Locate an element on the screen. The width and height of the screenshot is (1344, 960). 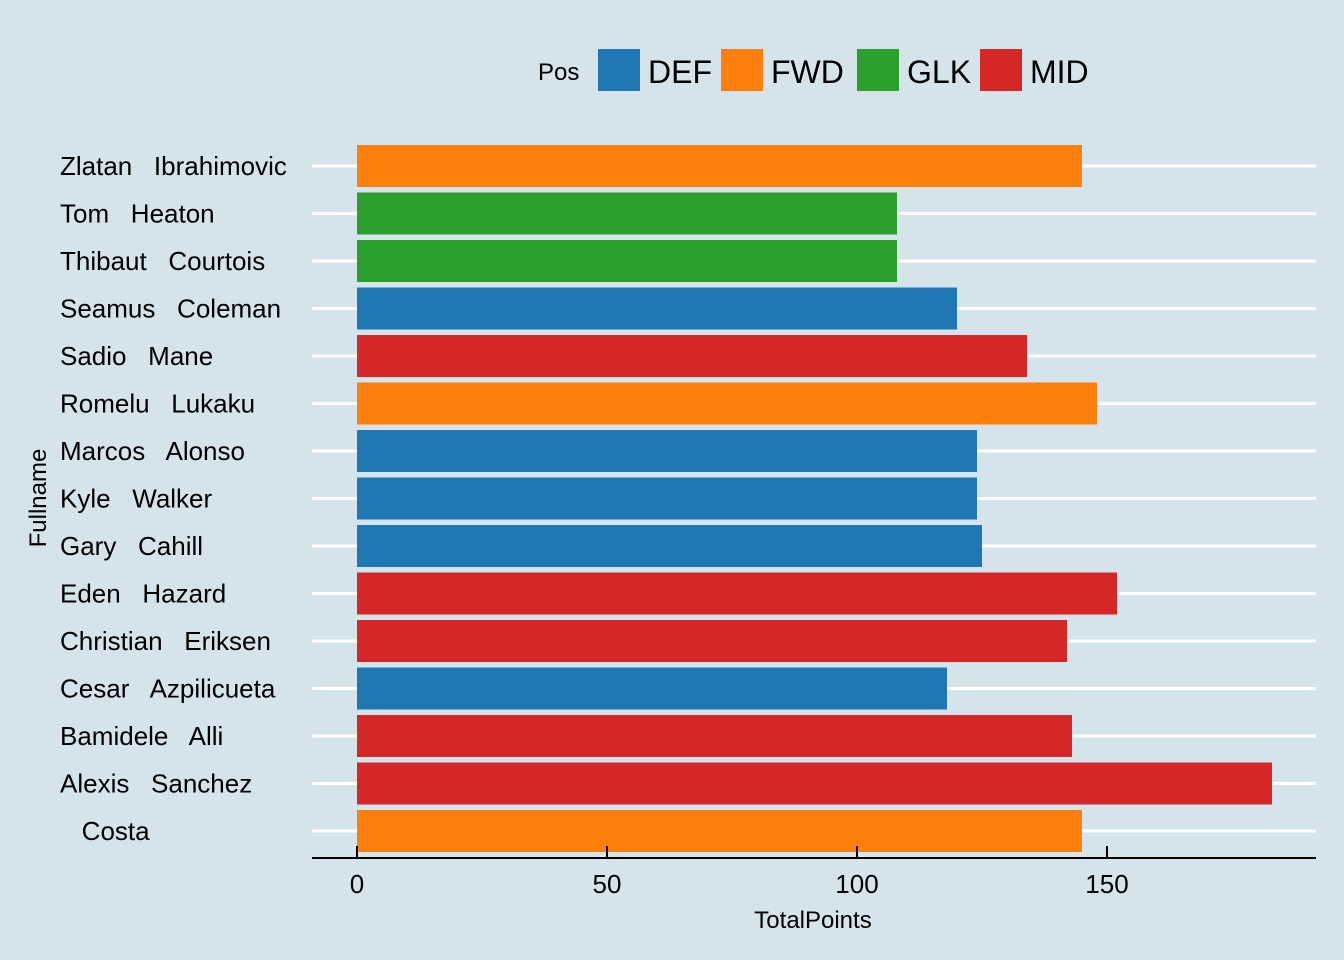
legend-label-glk: GLK is located at coordinates (939, 72).